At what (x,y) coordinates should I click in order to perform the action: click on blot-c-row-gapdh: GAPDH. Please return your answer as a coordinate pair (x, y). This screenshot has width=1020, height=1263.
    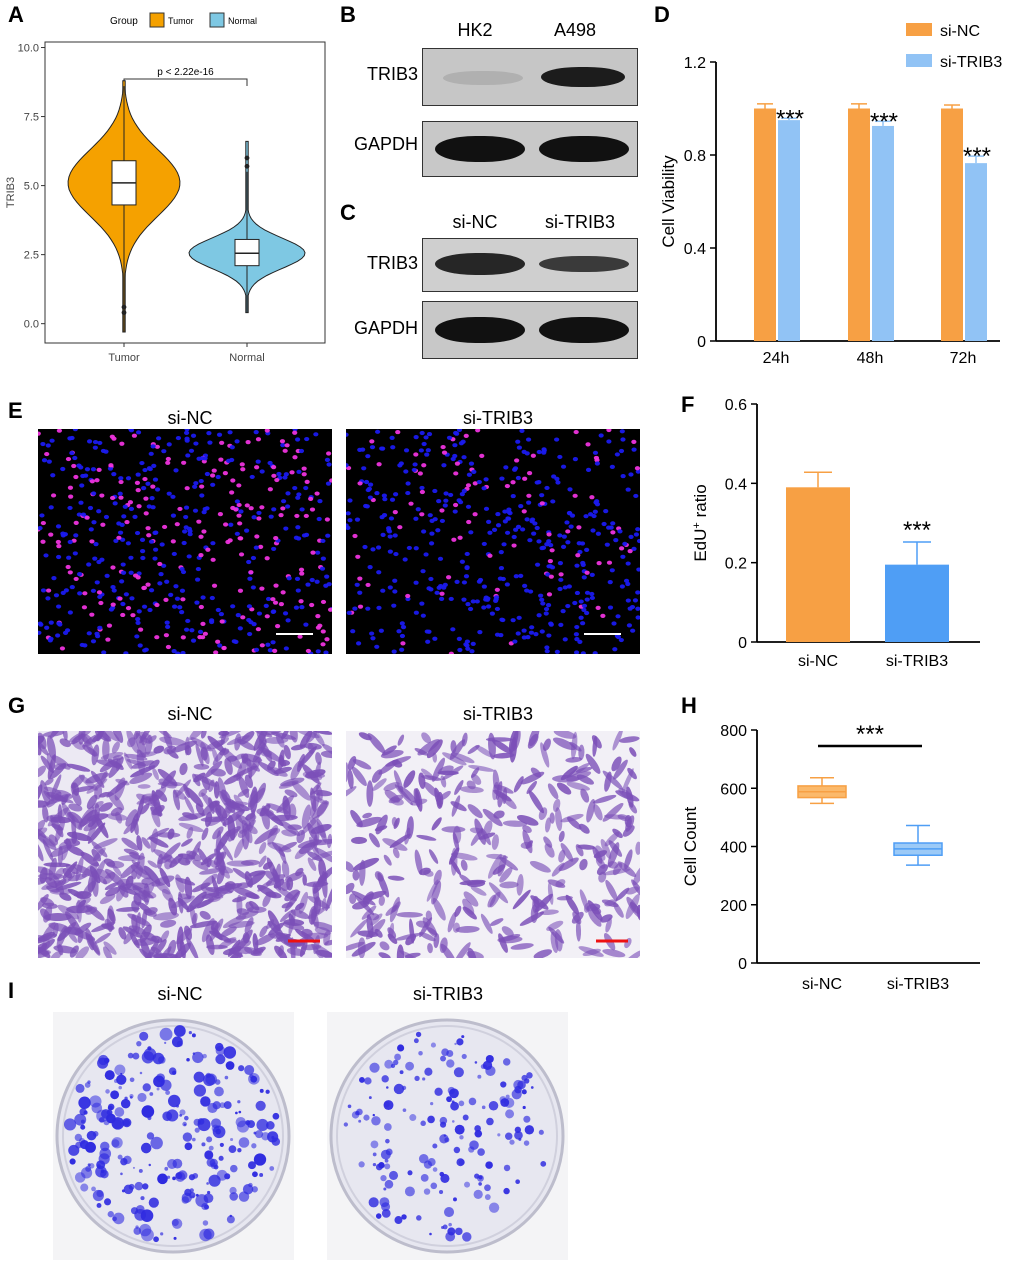
    Looking at the image, I should click on (385, 328).